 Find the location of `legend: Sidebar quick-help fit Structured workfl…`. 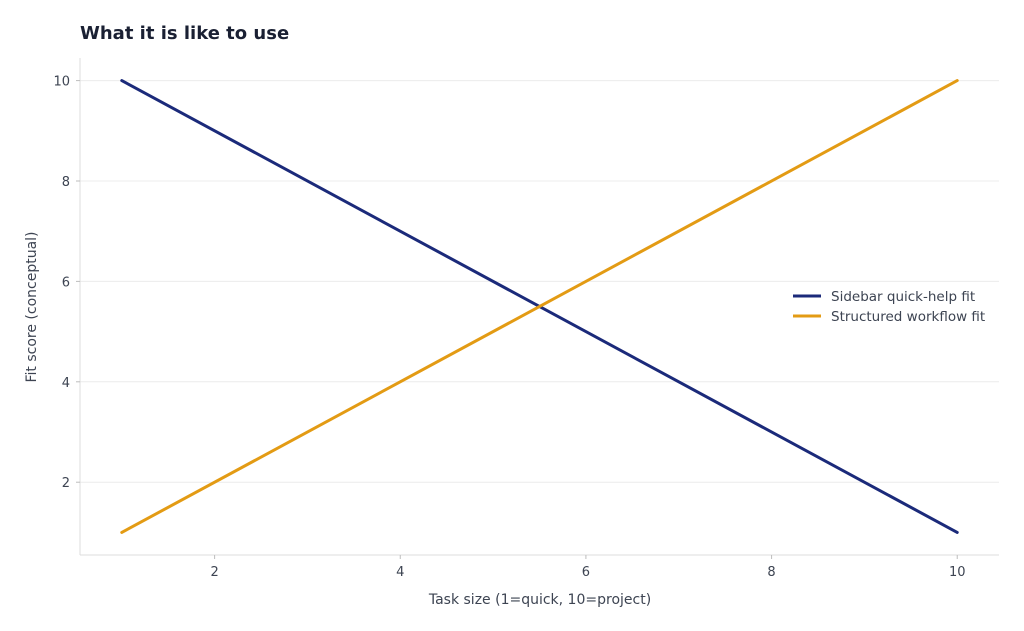

legend: Sidebar quick-help fit Structured workfl… is located at coordinates (889, 307).